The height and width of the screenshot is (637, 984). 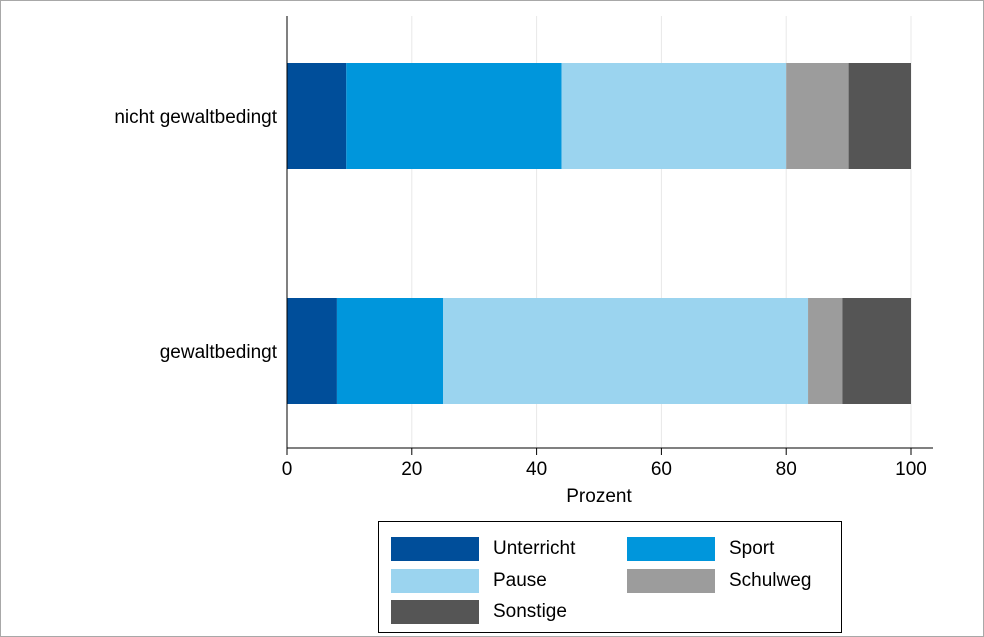 I want to click on bar-0-schulweg, so click(x=817, y=116).